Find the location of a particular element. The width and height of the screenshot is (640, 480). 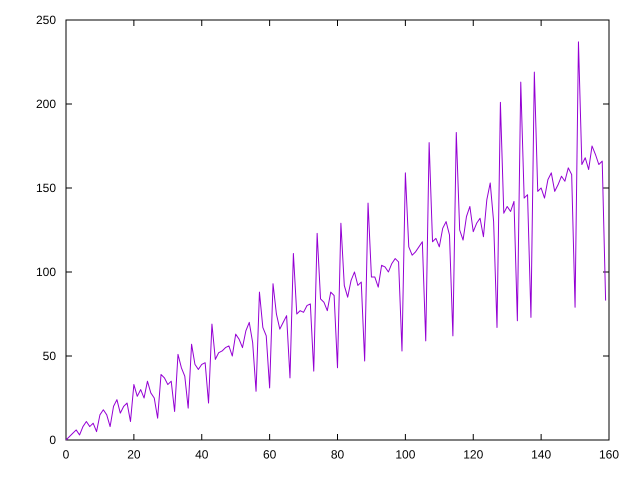

x-tick-label: 40 is located at coordinates (202, 455).